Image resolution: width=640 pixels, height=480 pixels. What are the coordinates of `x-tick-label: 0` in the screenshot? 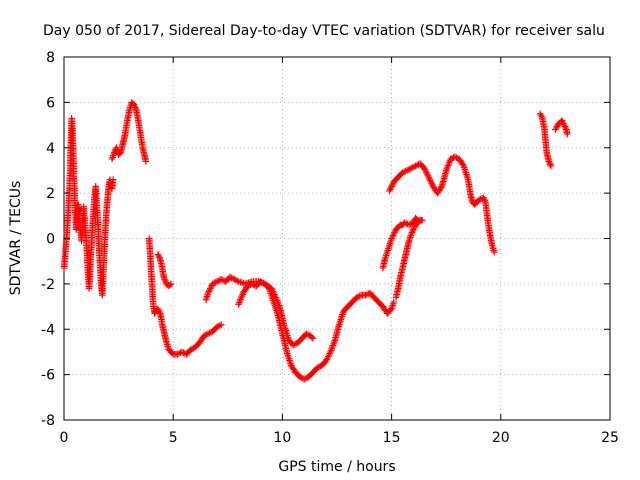 It's located at (64, 438).